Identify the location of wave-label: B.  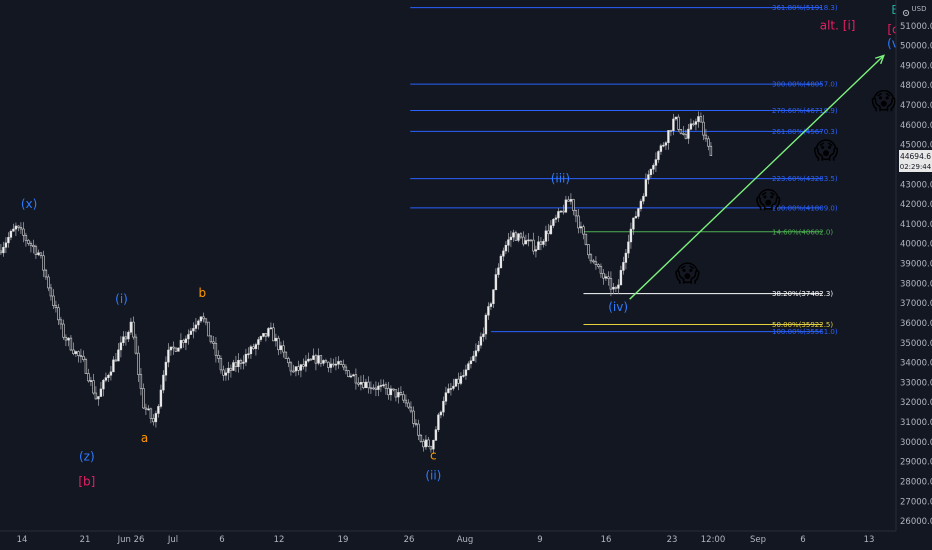
(895, 10).